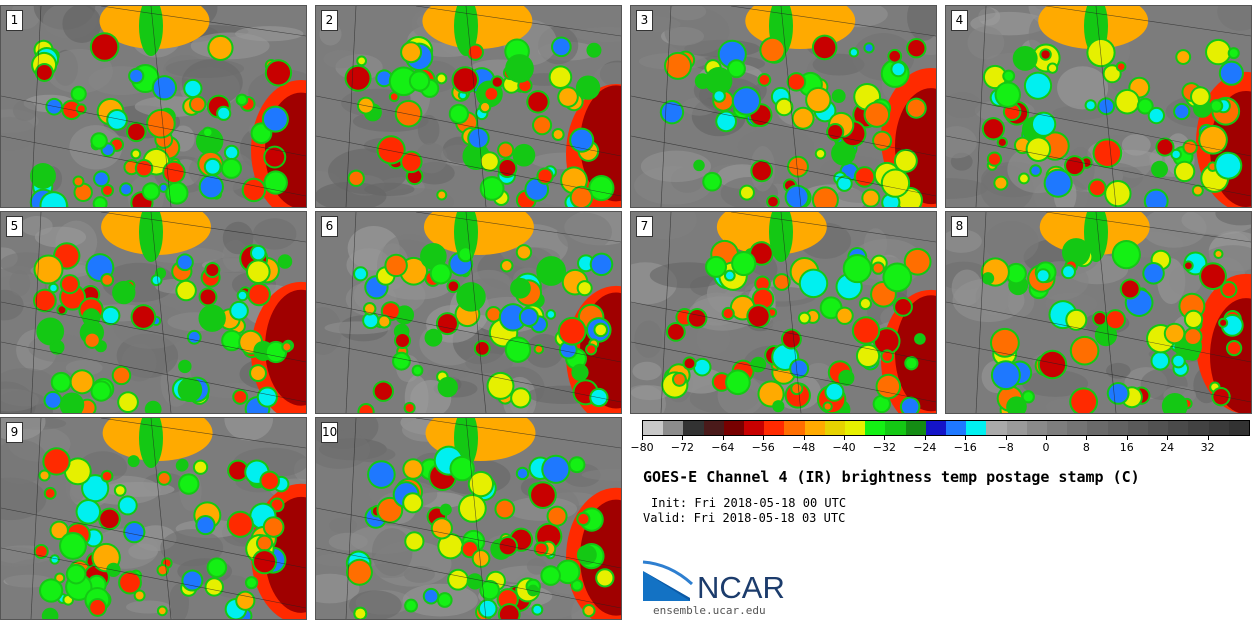  What do you see at coordinates (925, 447) in the screenshot?
I see `colorbar-tick-label: −24` at bounding box center [925, 447].